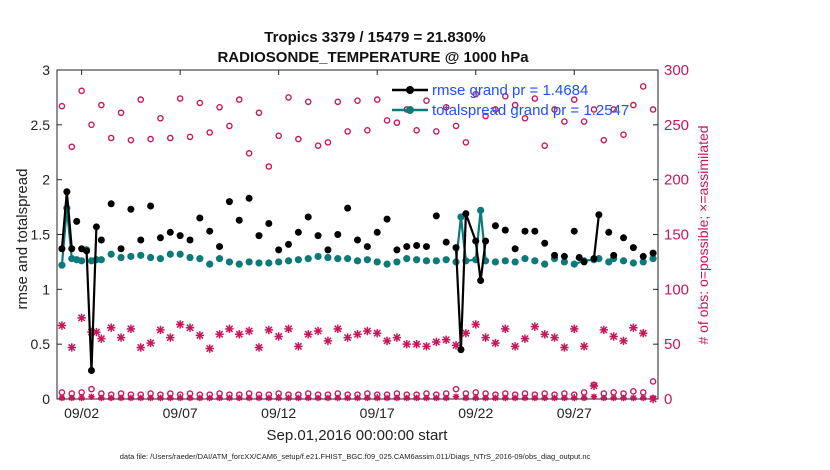  I want to click on legend-spread-marker, so click(410, 110).